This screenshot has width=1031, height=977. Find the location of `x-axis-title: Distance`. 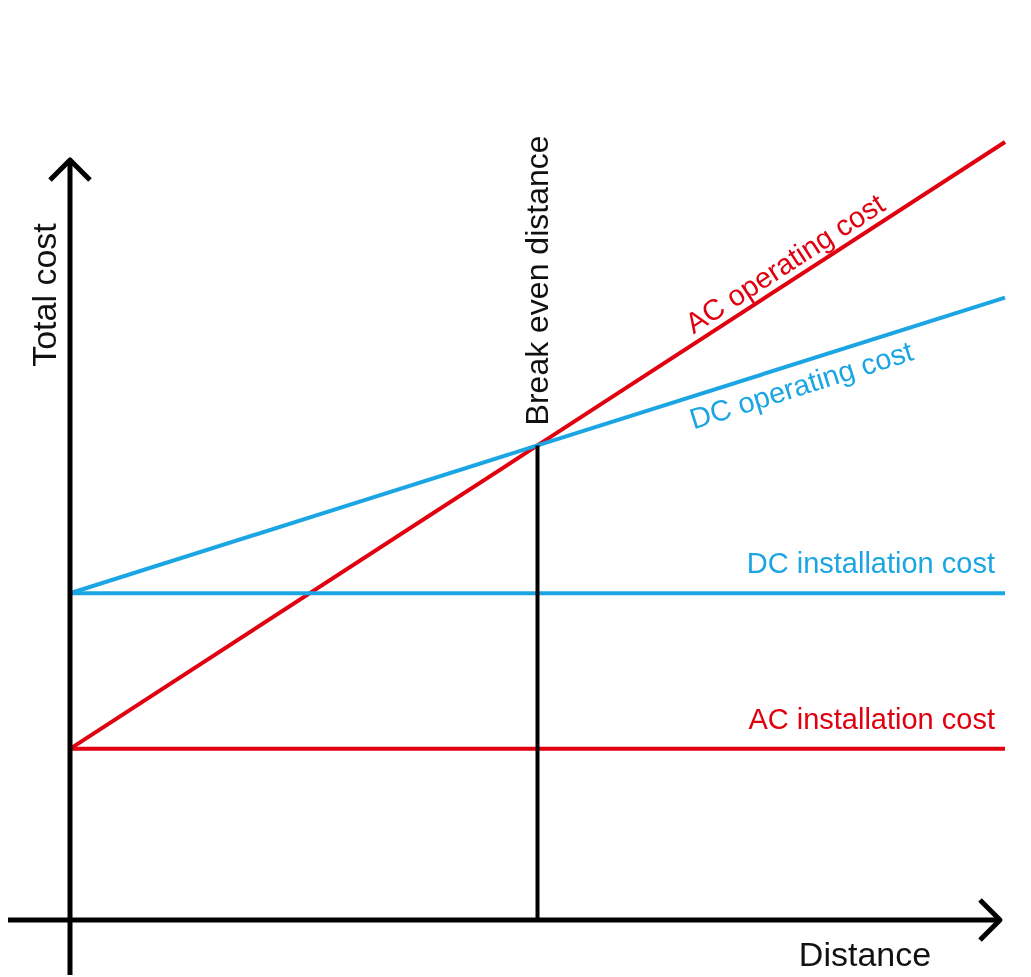

x-axis-title: Distance is located at coordinates (865, 954).